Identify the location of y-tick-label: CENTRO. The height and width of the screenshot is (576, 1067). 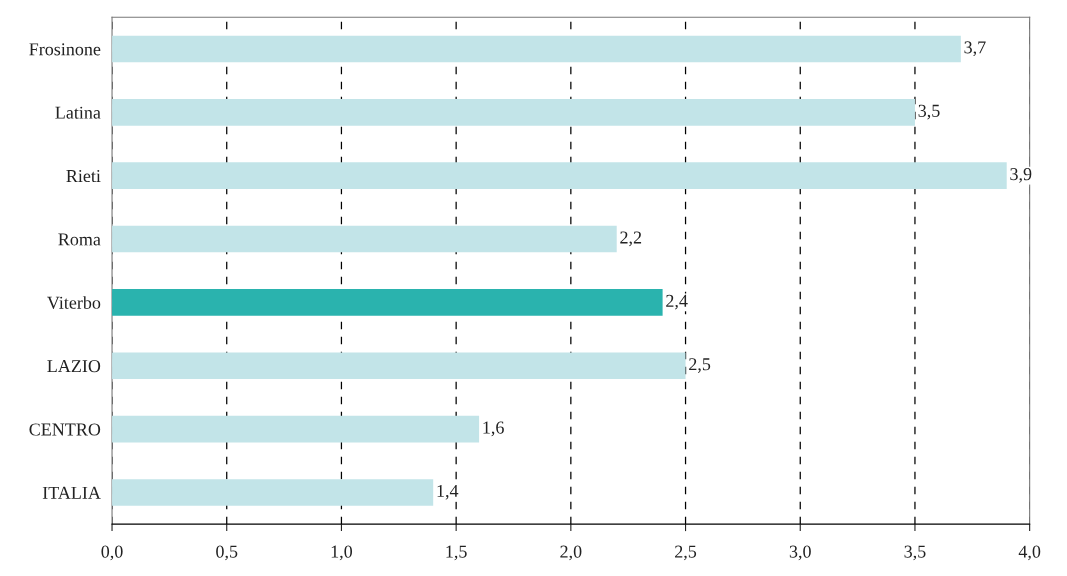
(65, 429).